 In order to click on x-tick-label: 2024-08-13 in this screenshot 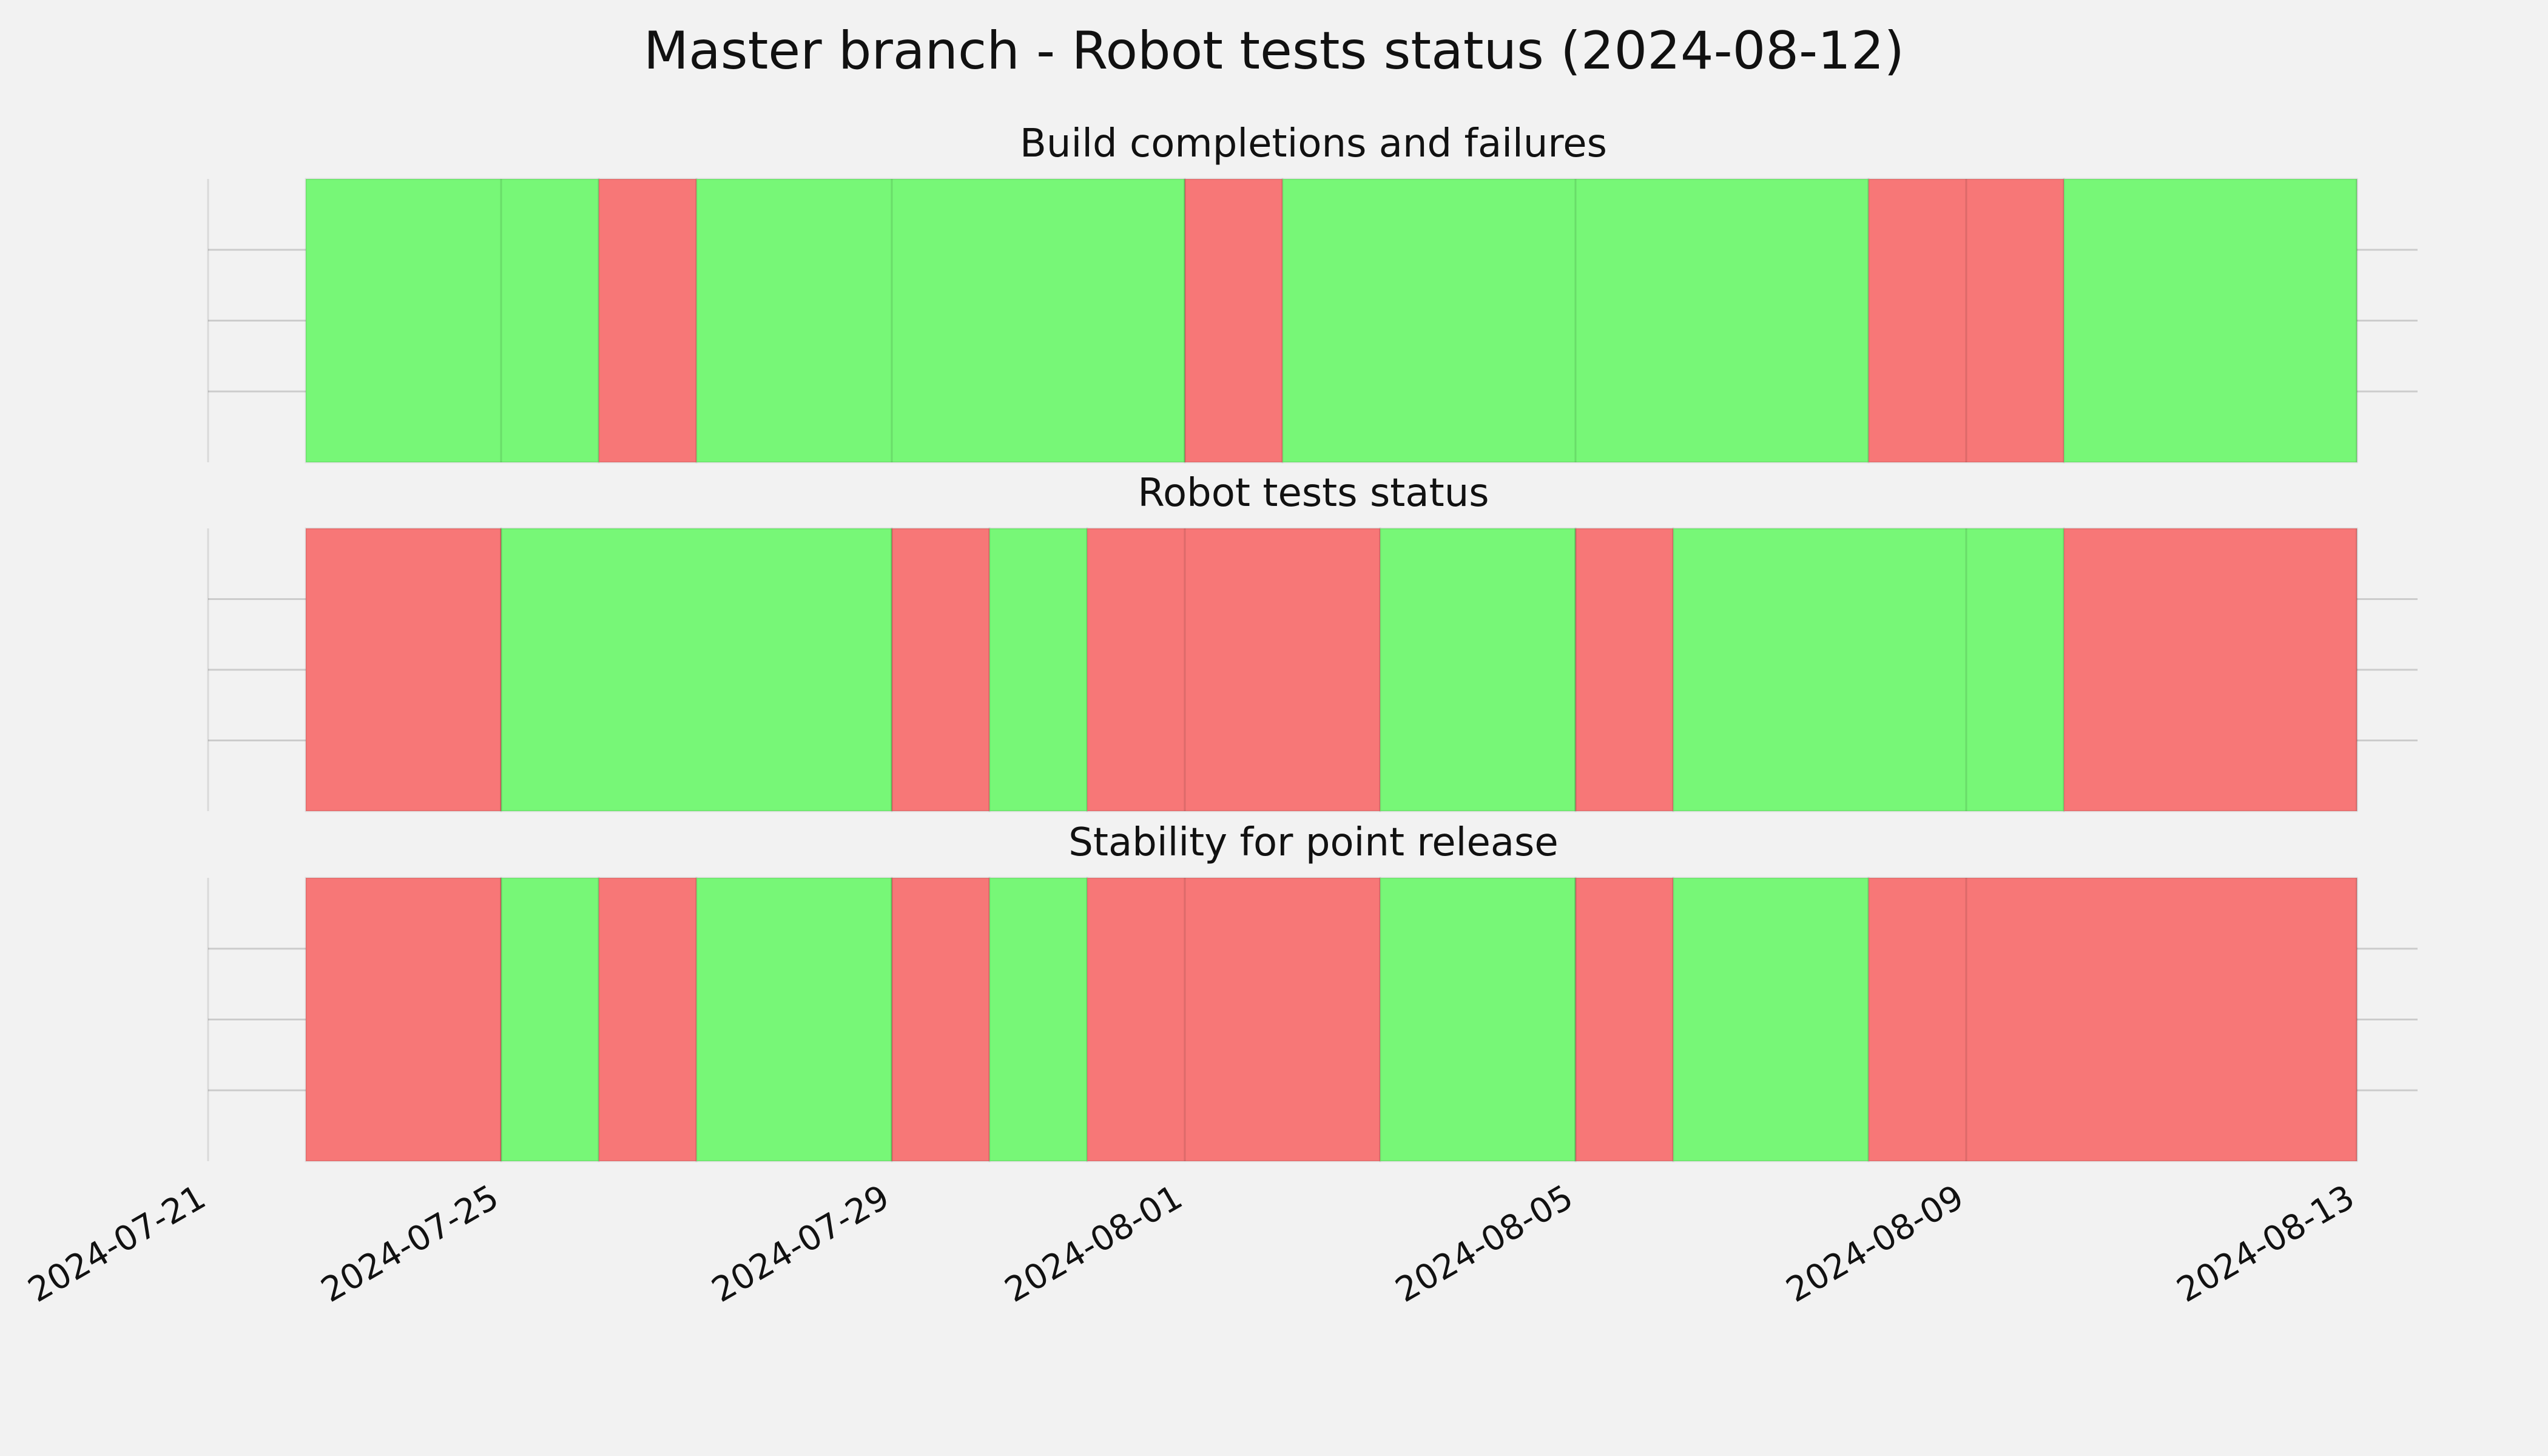, I will do `click(2266, 1244)`.